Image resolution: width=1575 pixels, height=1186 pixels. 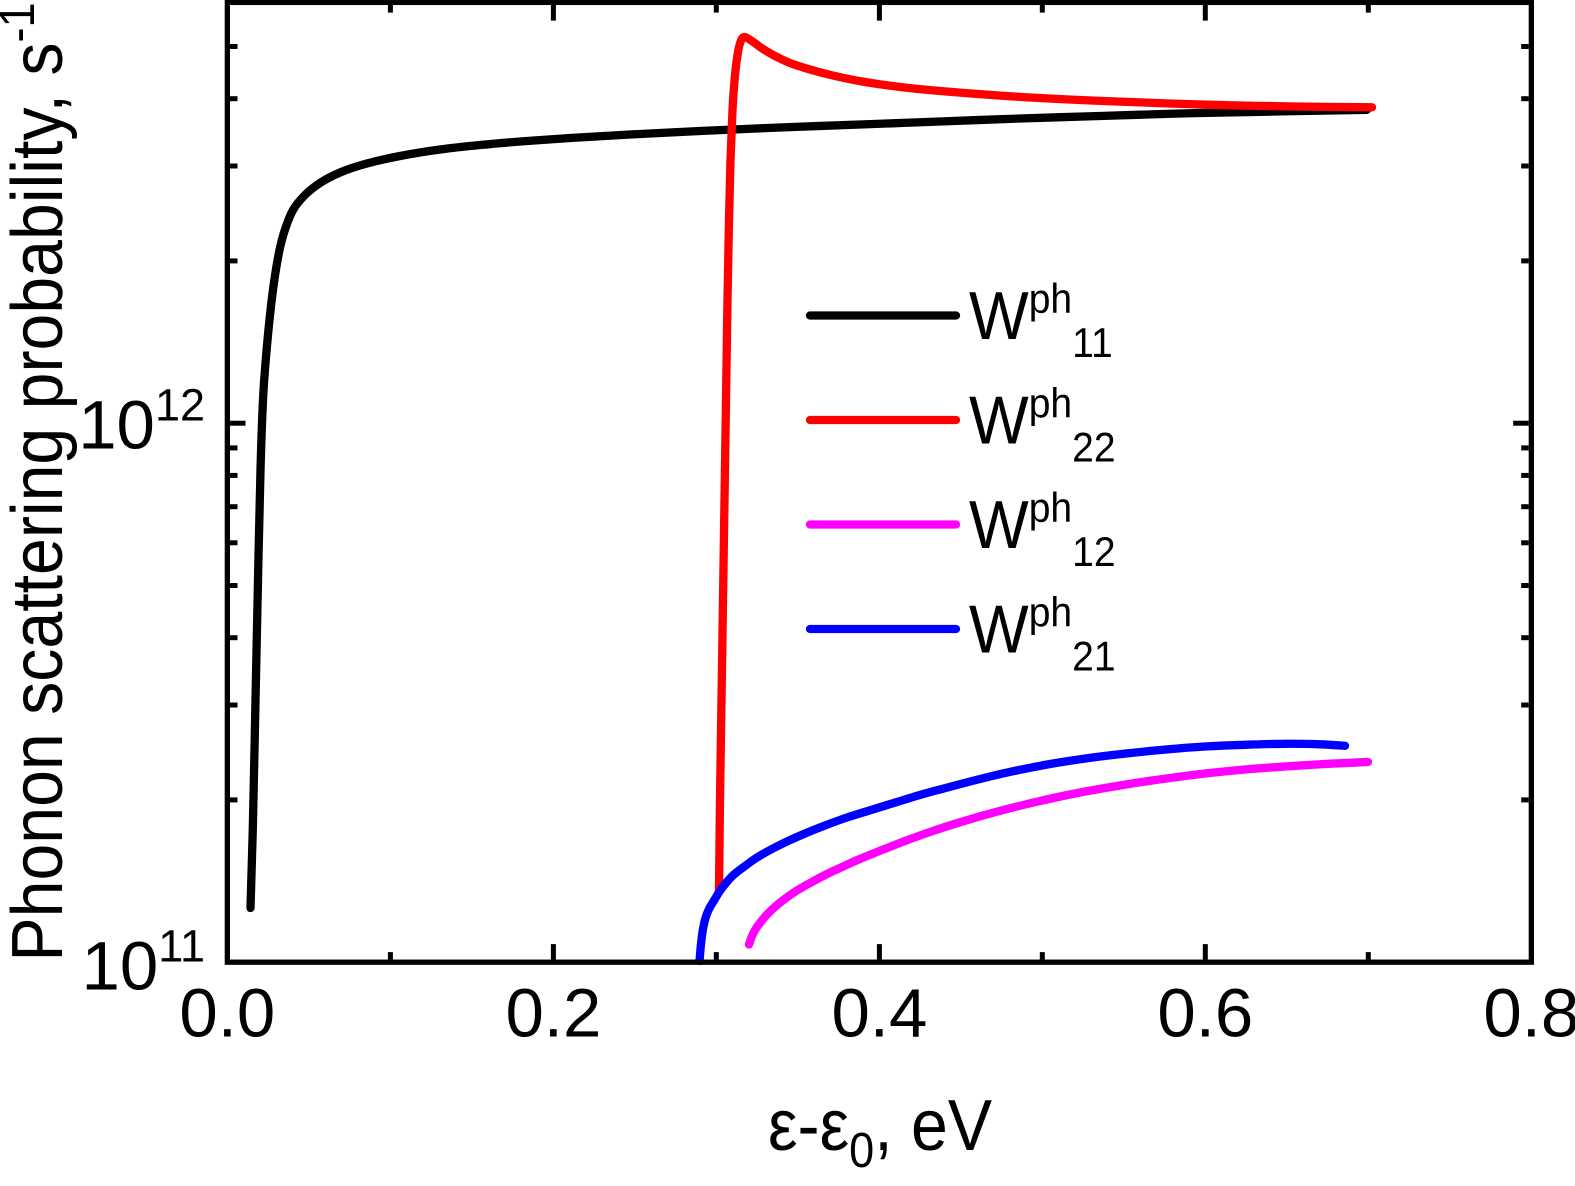 What do you see at coordinates (141, 422) in the screenshot?
I see `svg-text: 1012` at bounding box center [141, 422].